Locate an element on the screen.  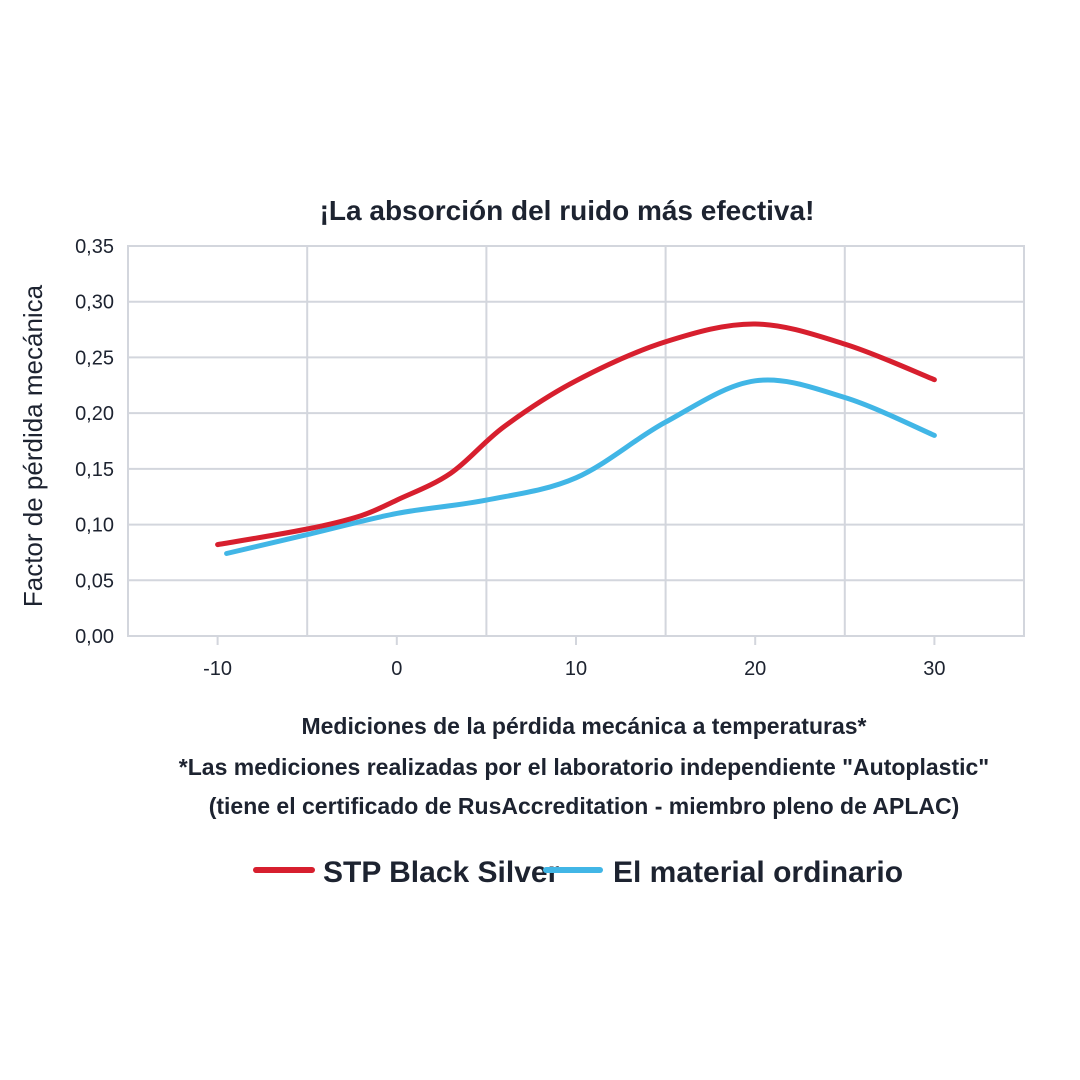
x-tick-label: 20 is located at coordinates (755, 669).